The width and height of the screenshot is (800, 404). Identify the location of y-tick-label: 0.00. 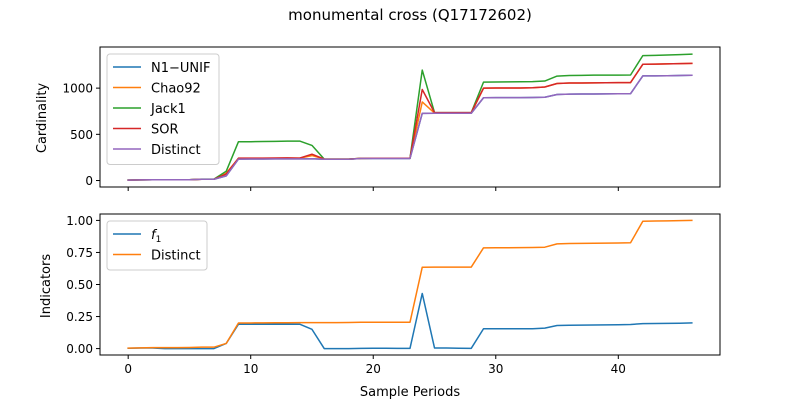
(79, 349).